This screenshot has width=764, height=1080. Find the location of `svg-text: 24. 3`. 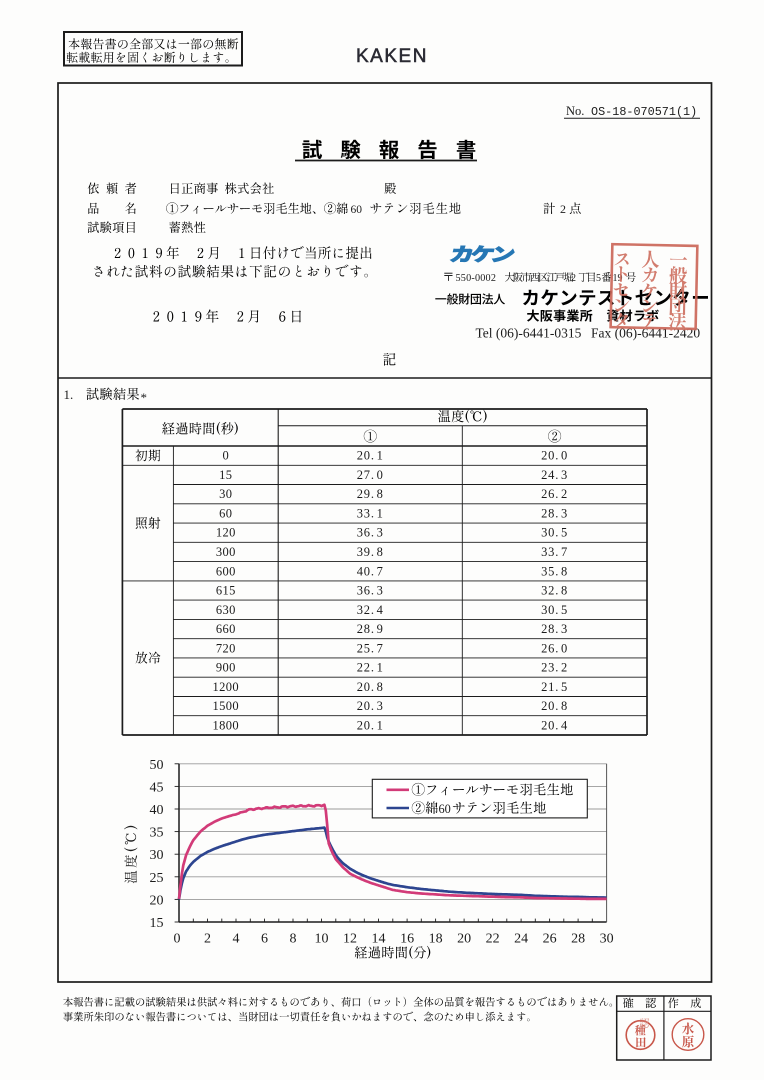

svg-text: 24. 3 is located at coordinates (554, 475).